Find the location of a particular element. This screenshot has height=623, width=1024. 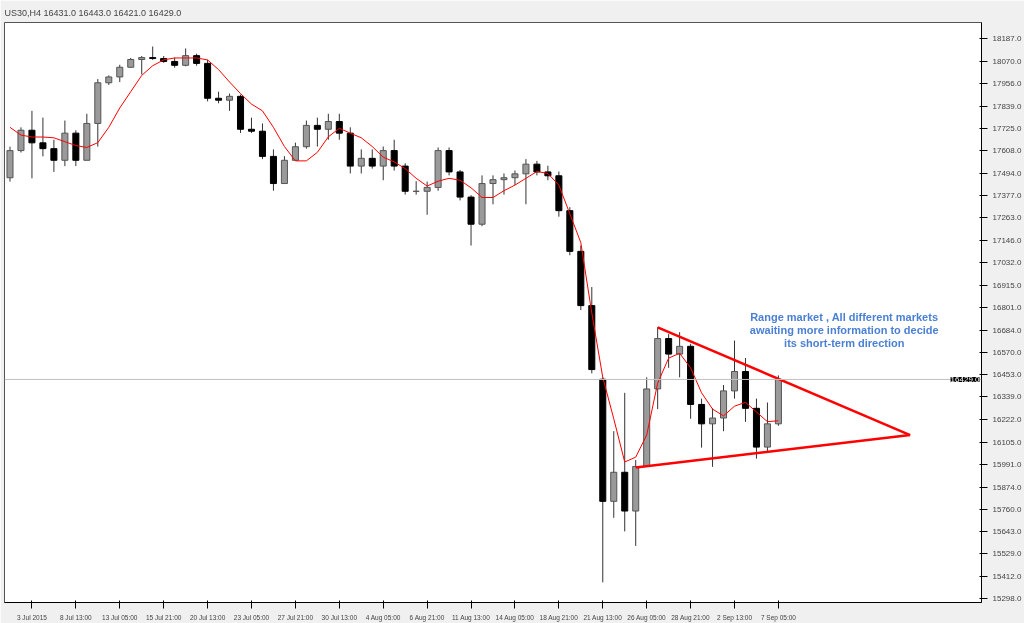

y-tick-label: 15529.0 is located at coordinates (1007, 554).